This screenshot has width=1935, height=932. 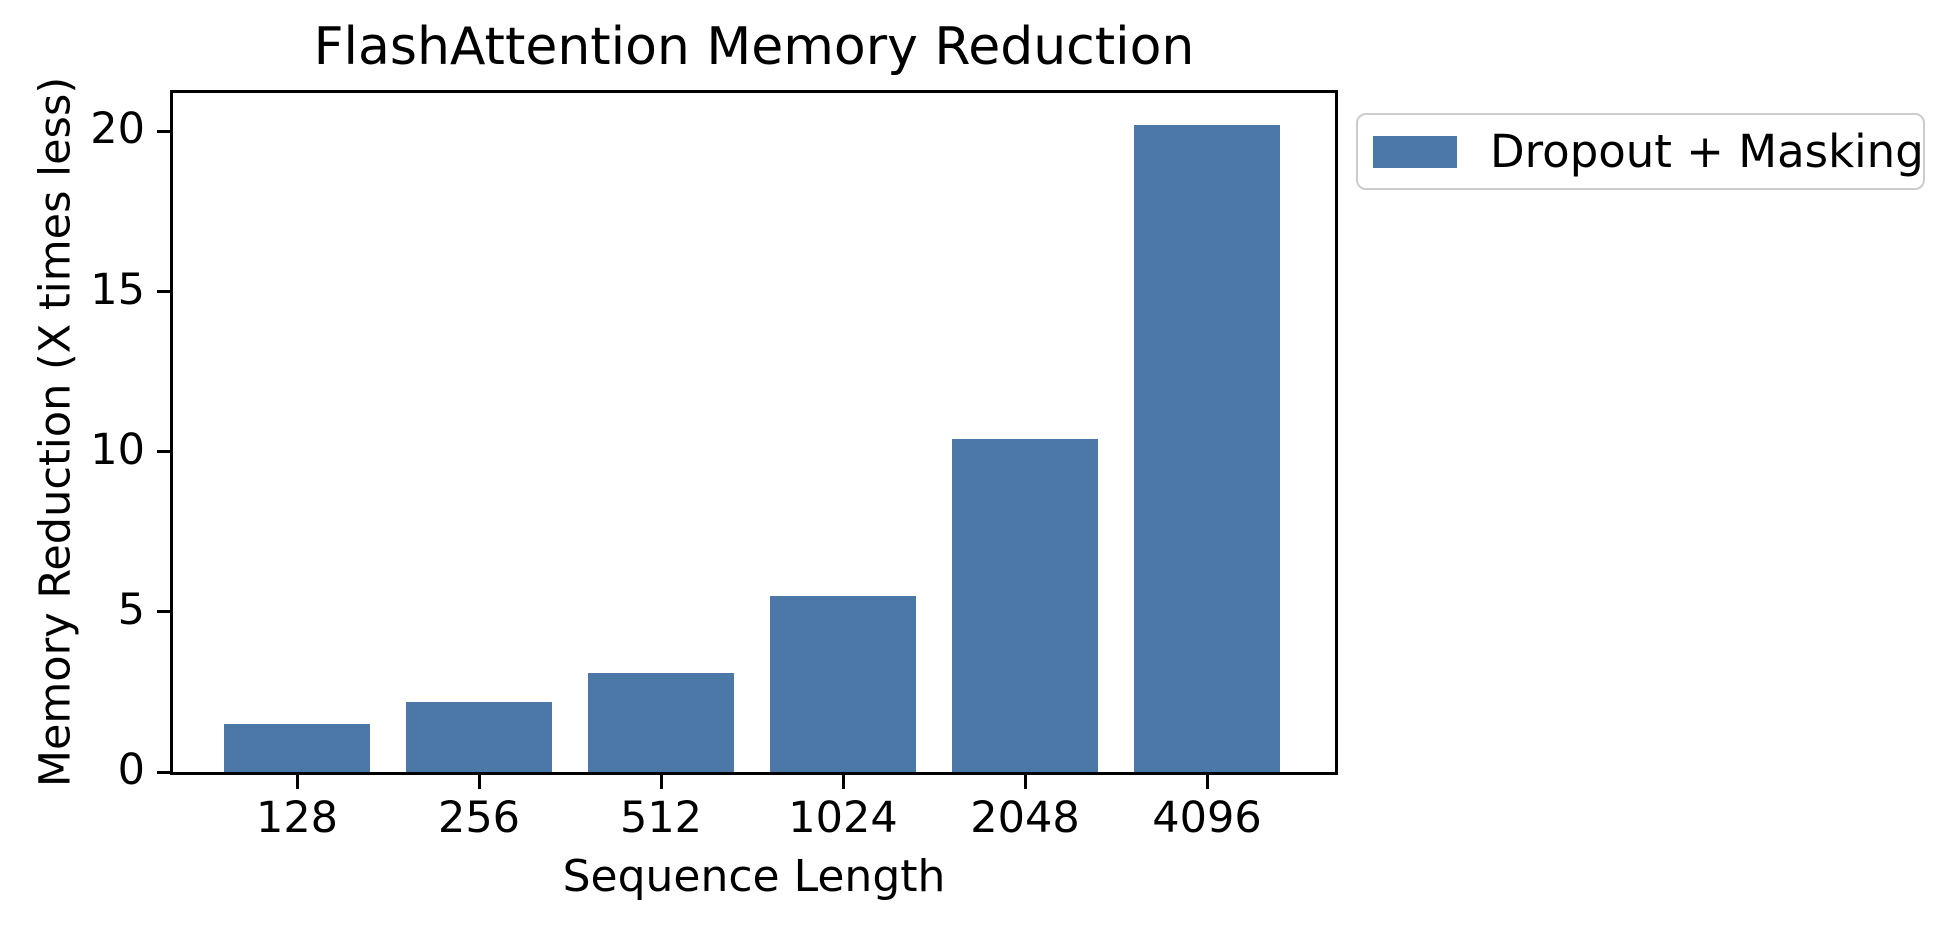 I want to click on x-tick-label: 512, so click(x=661, y=818).